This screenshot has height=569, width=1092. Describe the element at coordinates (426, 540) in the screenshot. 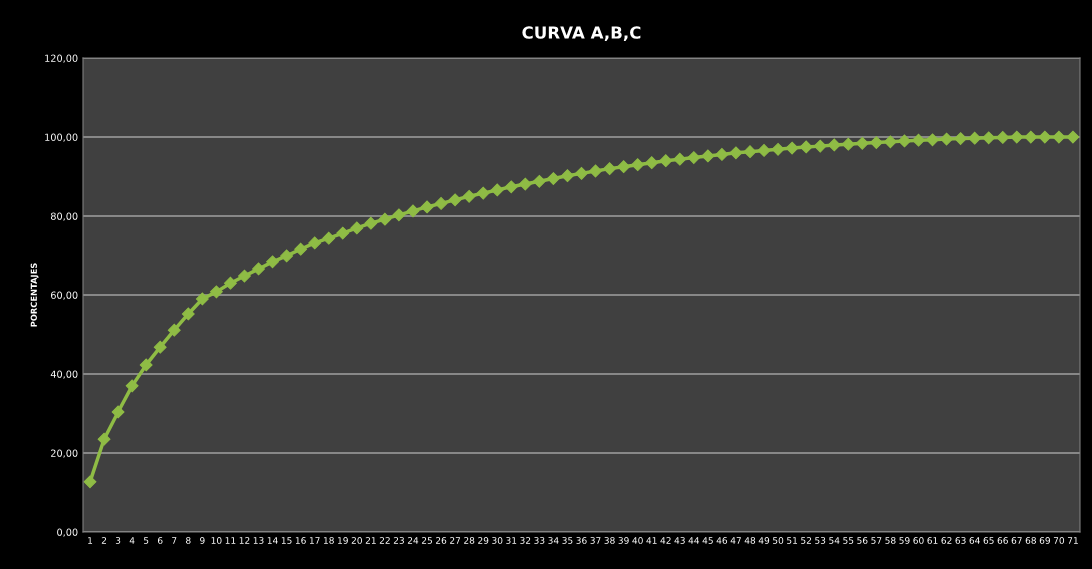

I see `x-tick-label: 25` at that location.